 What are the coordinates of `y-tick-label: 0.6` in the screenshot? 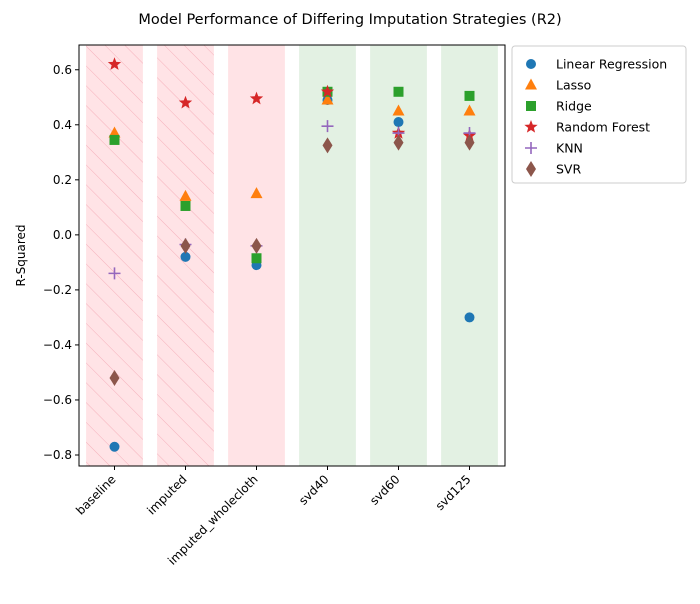 It's located at (62, 70).